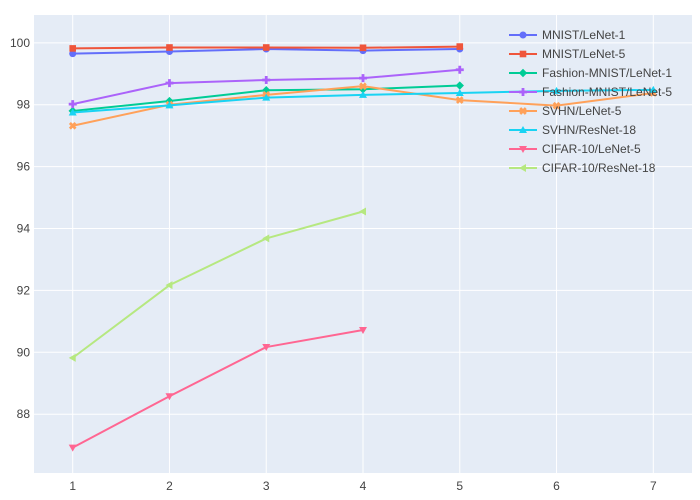  What do you see at coordinates (607, 92) in the screenshot?
I see `legend-label: Fashion-MNIST/LeNet-5` at bounding box center [607, 92].